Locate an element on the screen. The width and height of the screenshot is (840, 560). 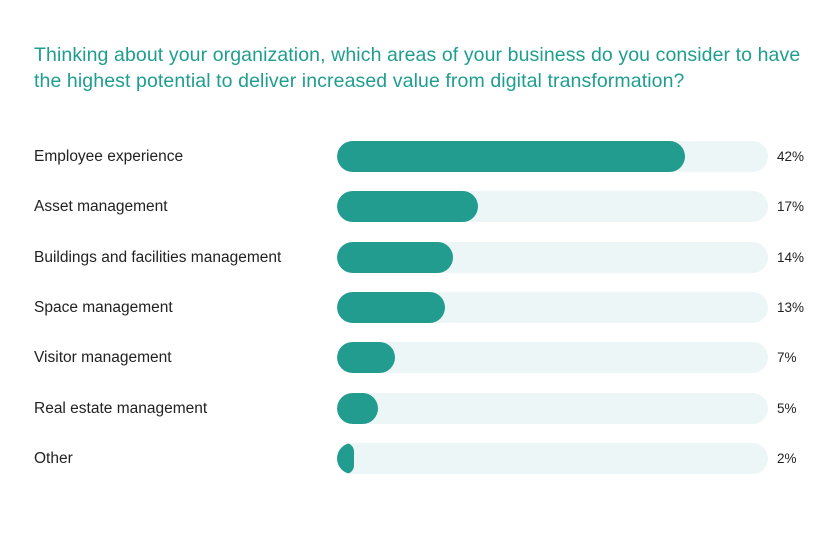
value-label: 7% is located at coordinates (787, 358).